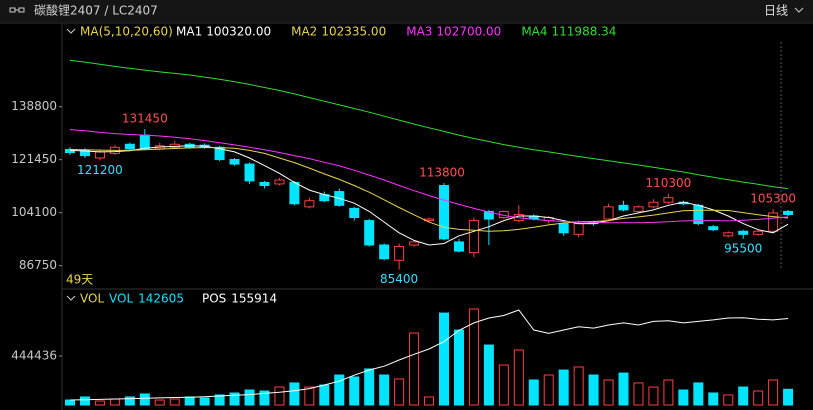  I want to click on price-annotation: 85400, so click(399, 279).